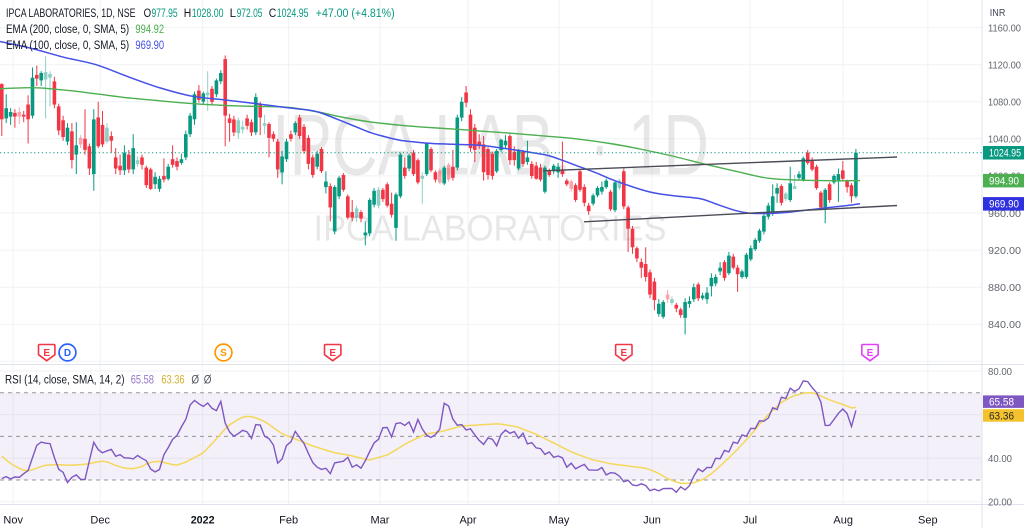  What do you see at coordinates (149, 30) in the screenshot?
I see `svg-text: 994.92` at bounding box center [149, 30].